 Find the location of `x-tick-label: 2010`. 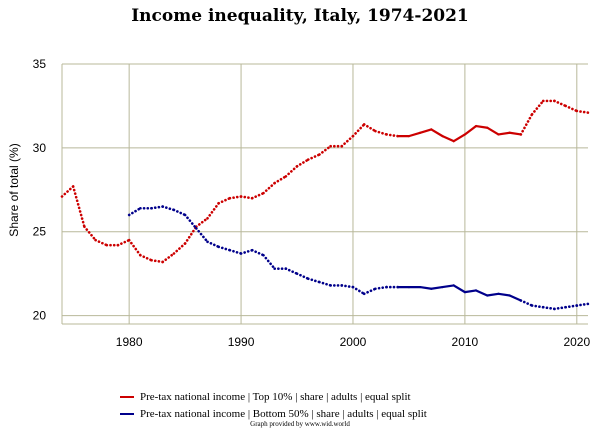

x-tick-label: 2010 is located at coordinates (465, 342).